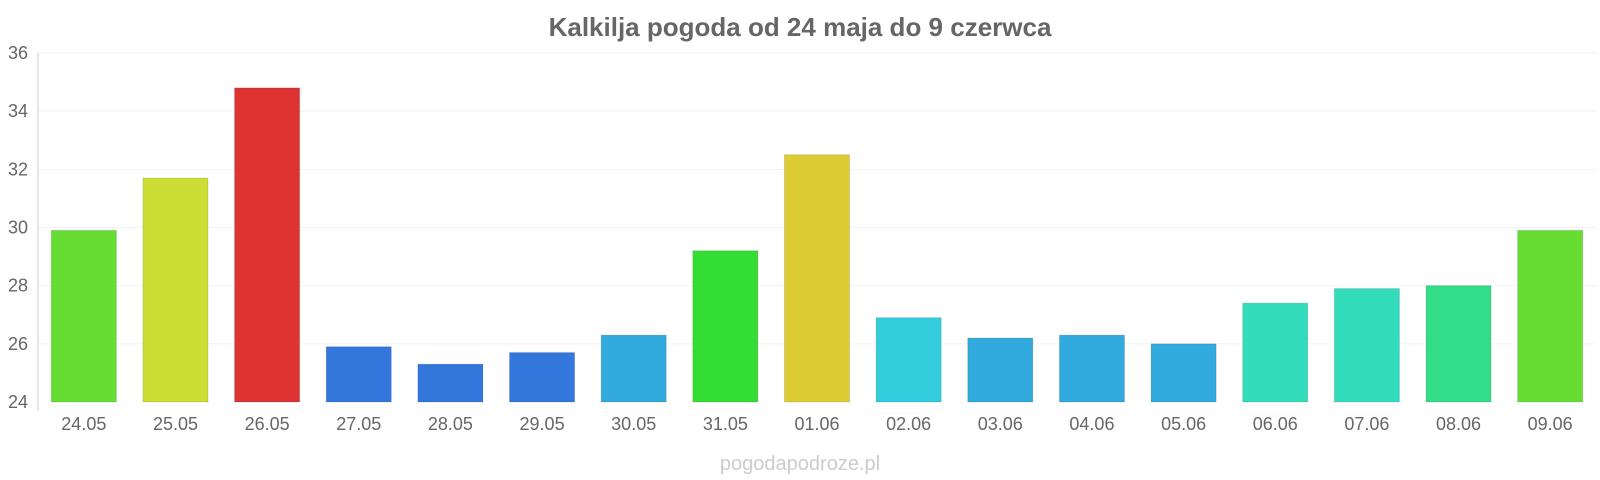 The image size is (1600, 480). What do you see at coordinates (725, 326) in the screenshot?
I see `bar-31.05` at bounding box center [725, 326].